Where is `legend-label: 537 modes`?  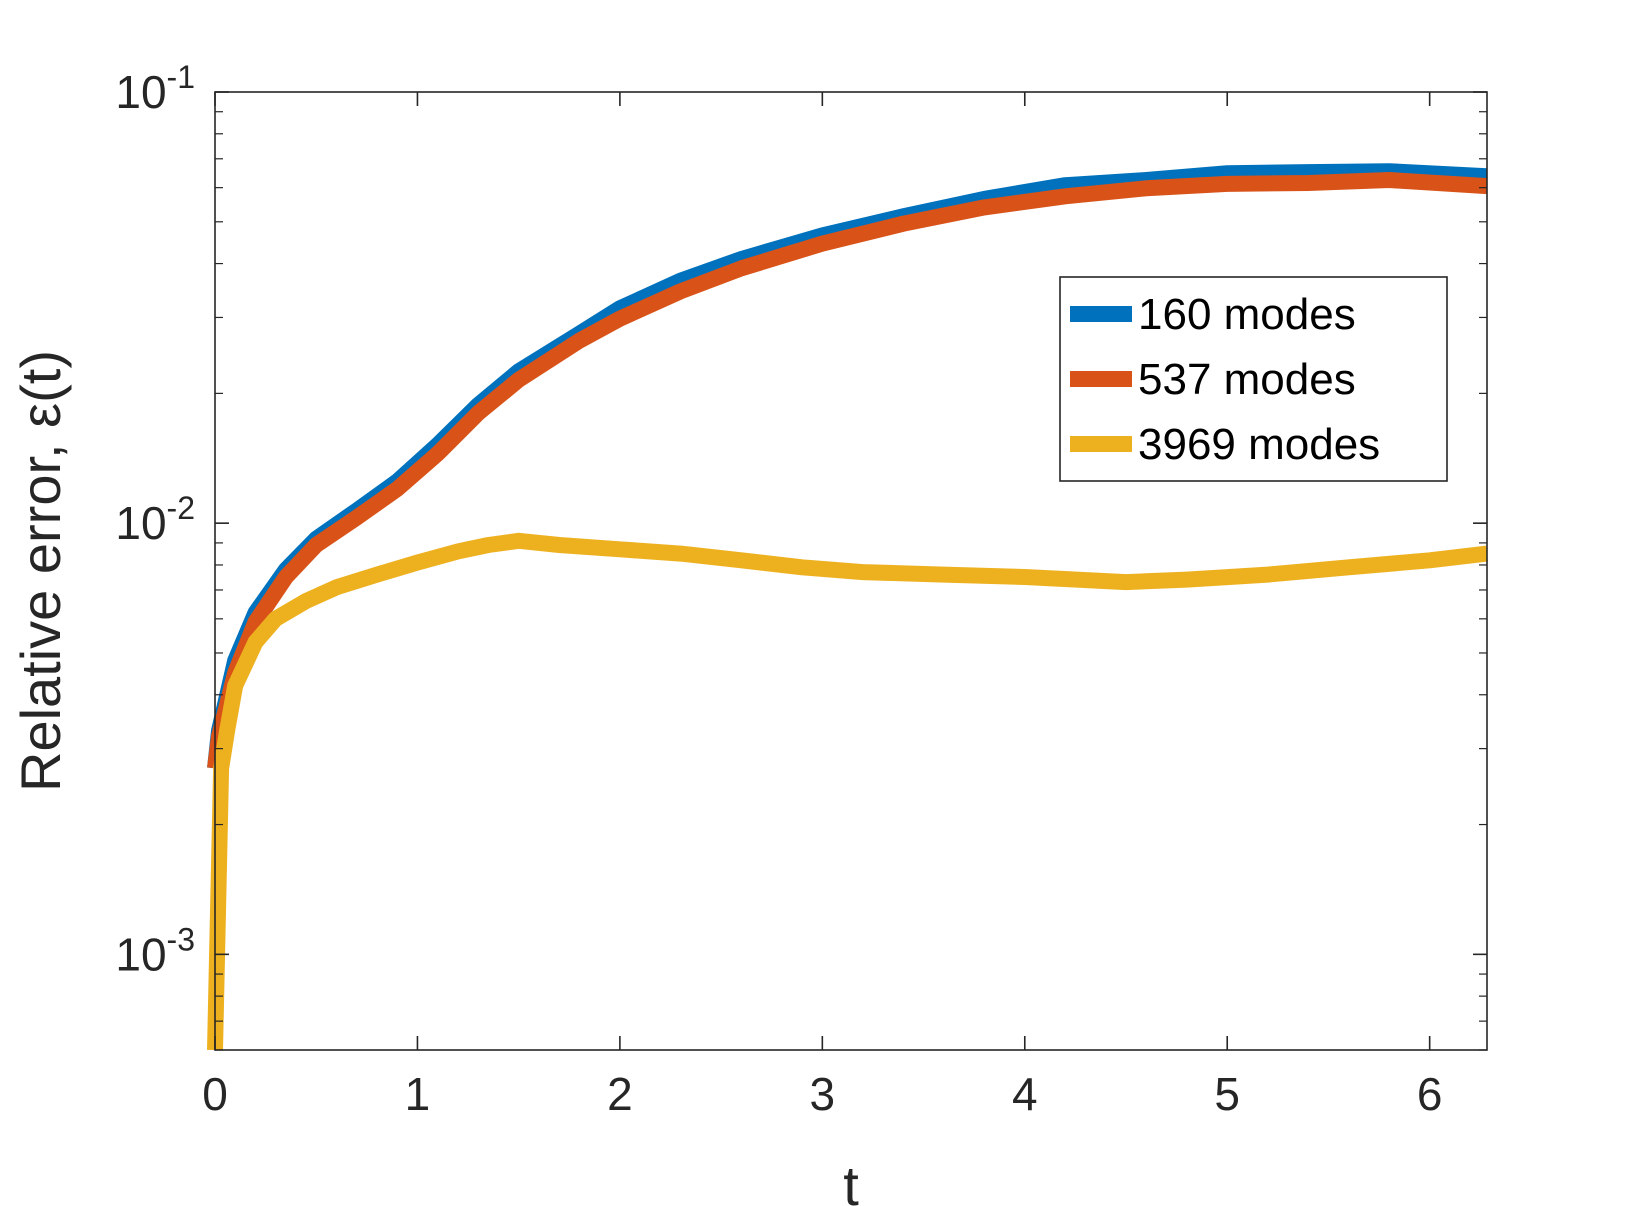
legend-label: 537 modes is located at coordinates (1247, 379).